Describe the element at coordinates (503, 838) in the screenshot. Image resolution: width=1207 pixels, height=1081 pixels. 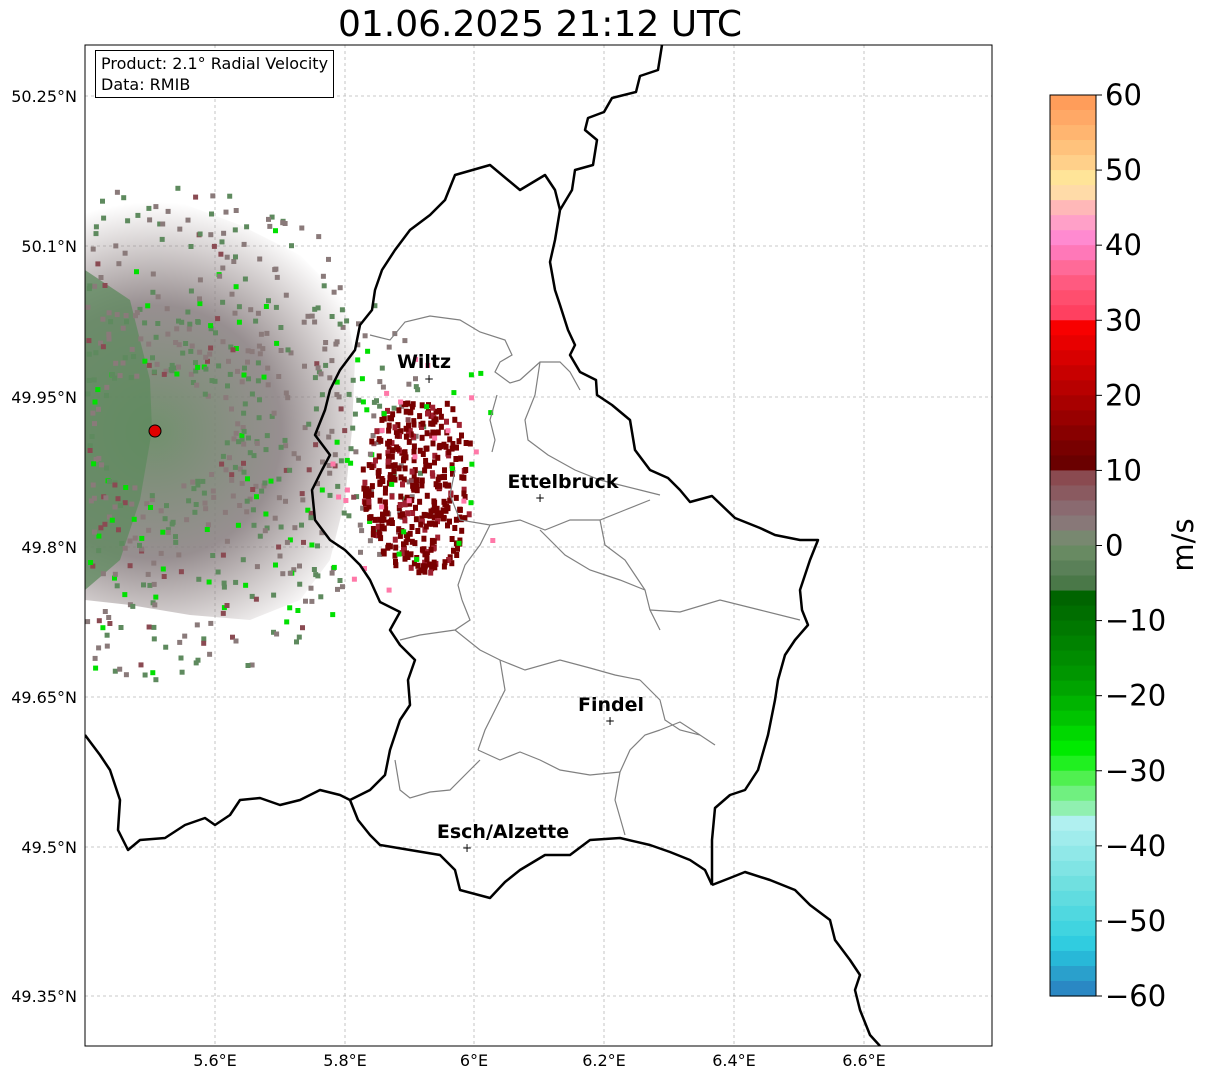
I see `city-esch-alzette: Esch/Alzette +` at that location.